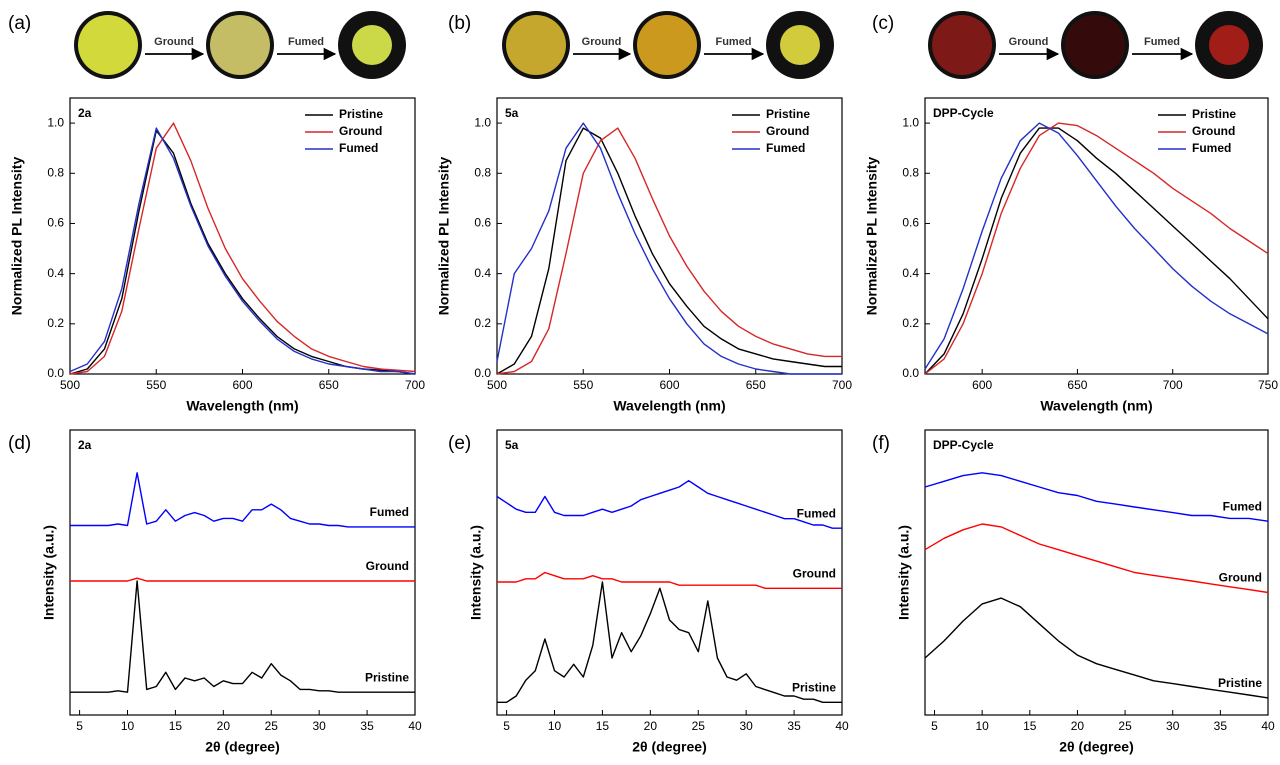 This screenshot has height=765, width=1280. What do you see at coordinates (669, 385) in the screenshot?
I see `x-tick-label: 600` at bounding box center [669, 385].